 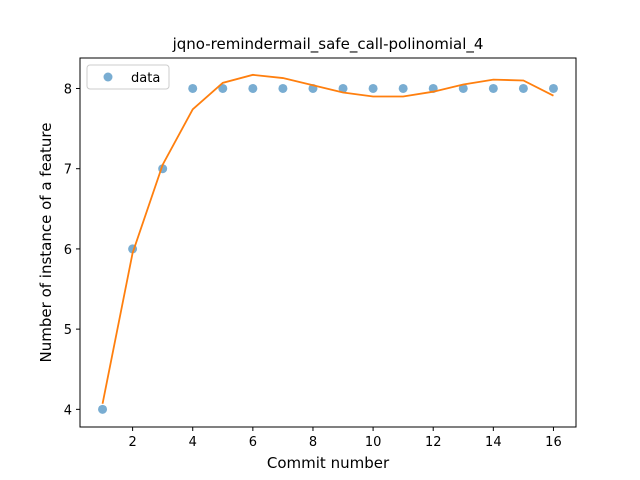 What do you see at coordinates (345, 438) in the screenshot?
I see `x-axis: 2 4 6 8 10 12 14 16` at bounding box center [345, 438].